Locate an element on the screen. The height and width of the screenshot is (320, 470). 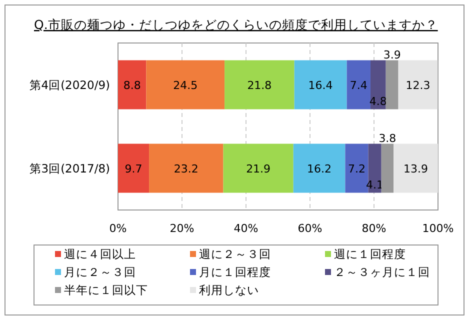
data-label: 21.8 is located at coordinates (259, 85).